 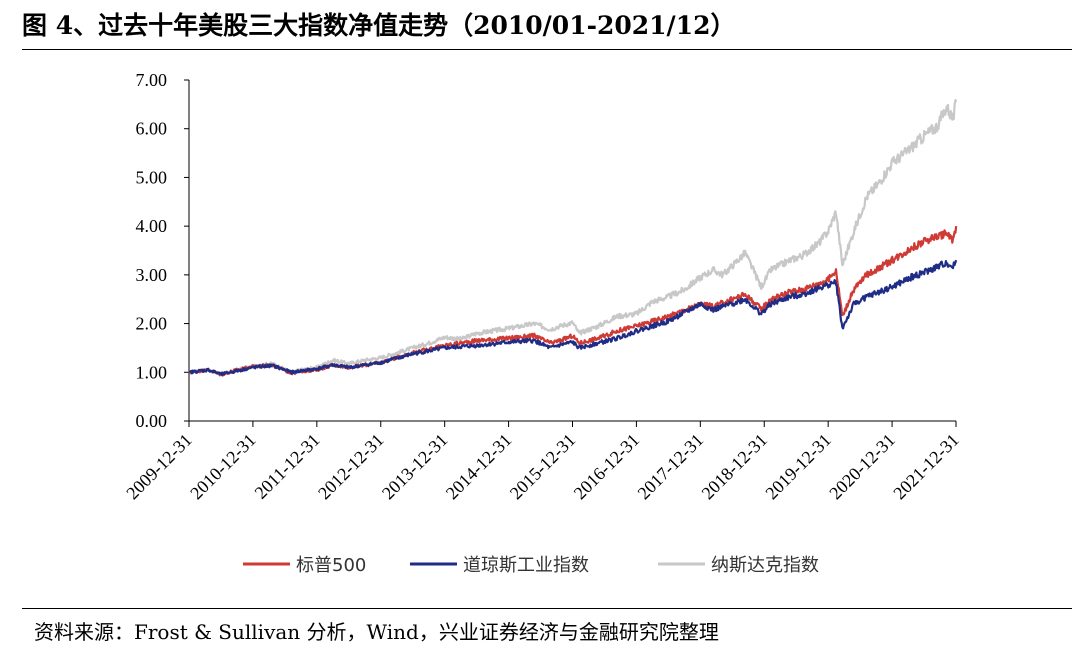 I want to click on x-tick-label: 2017-12-31, so click(x=671, y=467).